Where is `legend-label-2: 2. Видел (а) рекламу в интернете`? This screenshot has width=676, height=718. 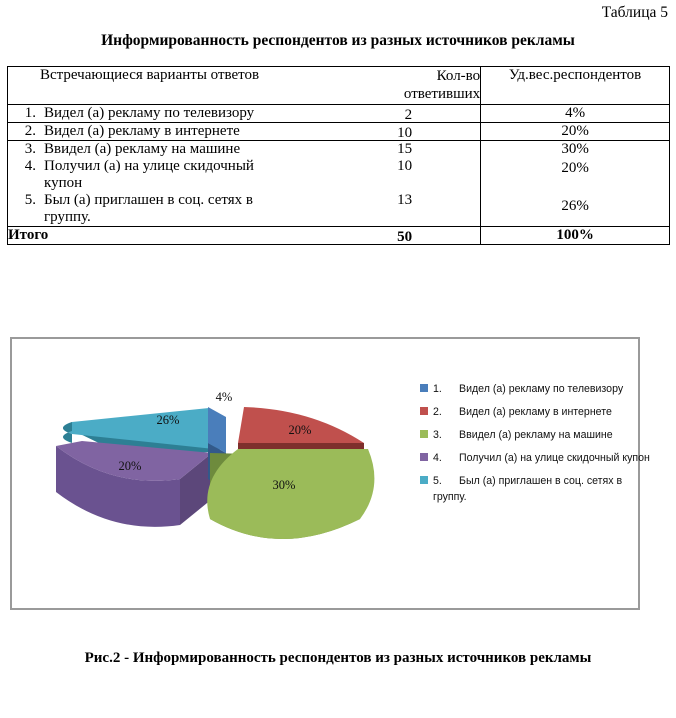 legend-label-2: 2. Видел (а) рекламу в интернете is located at coordinates (541, 412).